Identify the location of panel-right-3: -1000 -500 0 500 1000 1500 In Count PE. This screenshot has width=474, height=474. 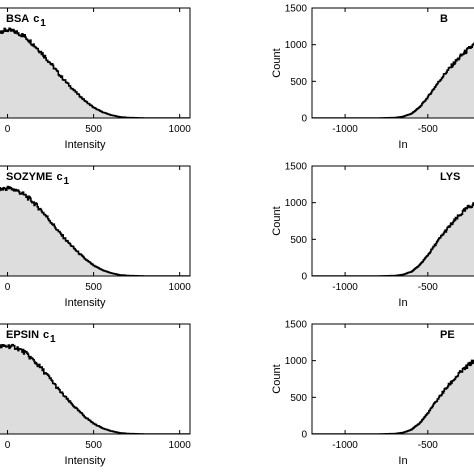
(372, 393).